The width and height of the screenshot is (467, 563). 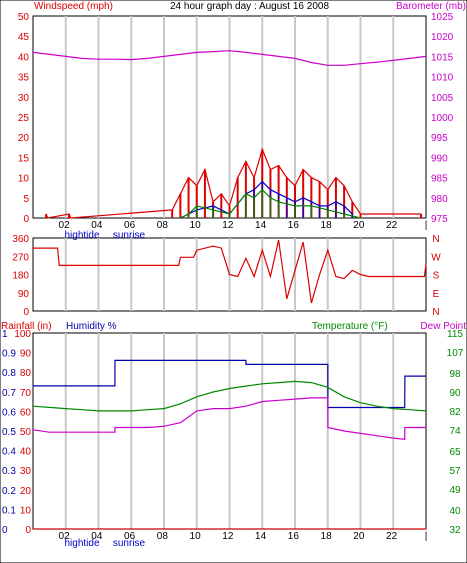 What do you see at coordinates (229, 58) in the screenshot?
I see `barometer-line` at bounding box center [229, 58].